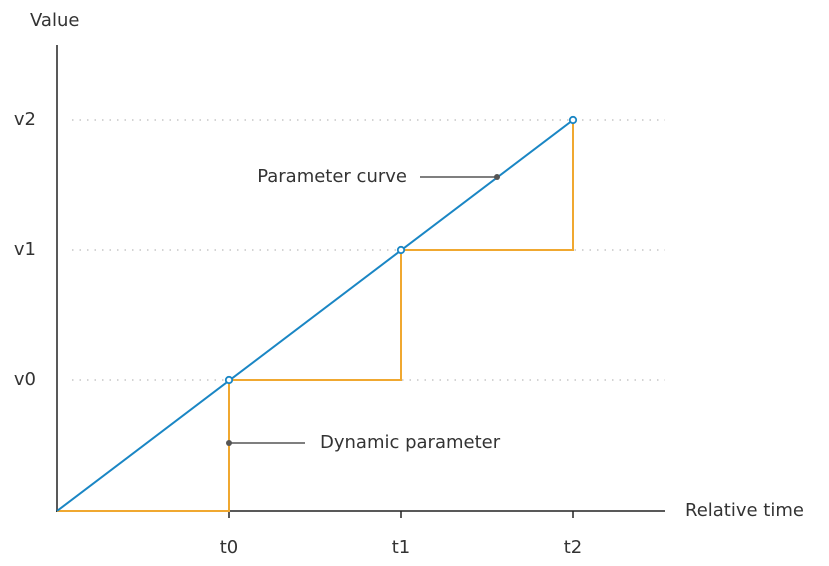 Image resolution: width=829 pixels, height=566 pixels. Describe the element at coordinates (410, 442) in the screenshot. I see `annotation: Dynamic parameter` at that location.